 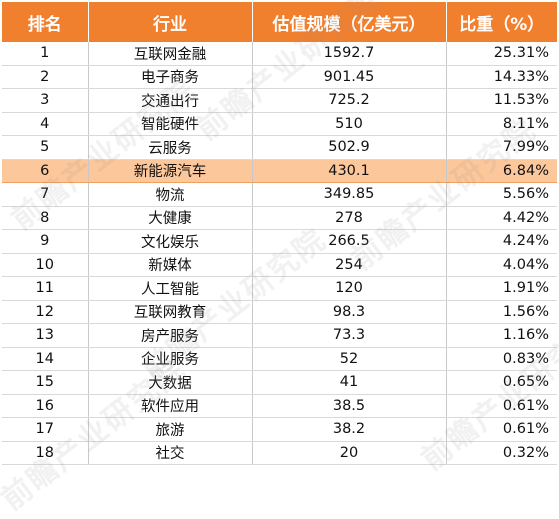 I want to click on table-row: 2 电子商务 901.45 14.33%, so click(x=279, y=77).